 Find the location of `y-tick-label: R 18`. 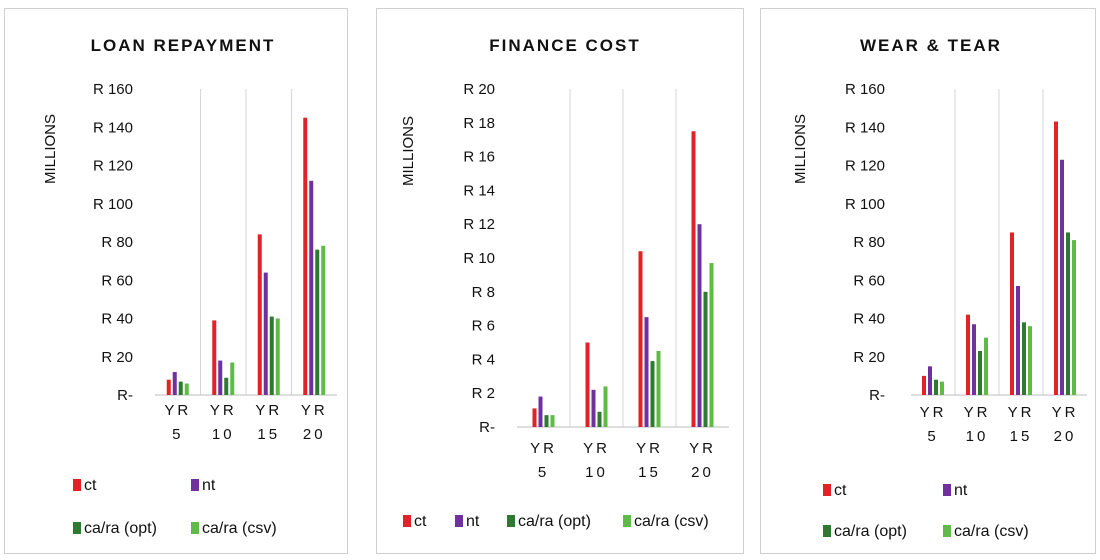

y-tick-label: R 18 is located at coordinates (479, 123).